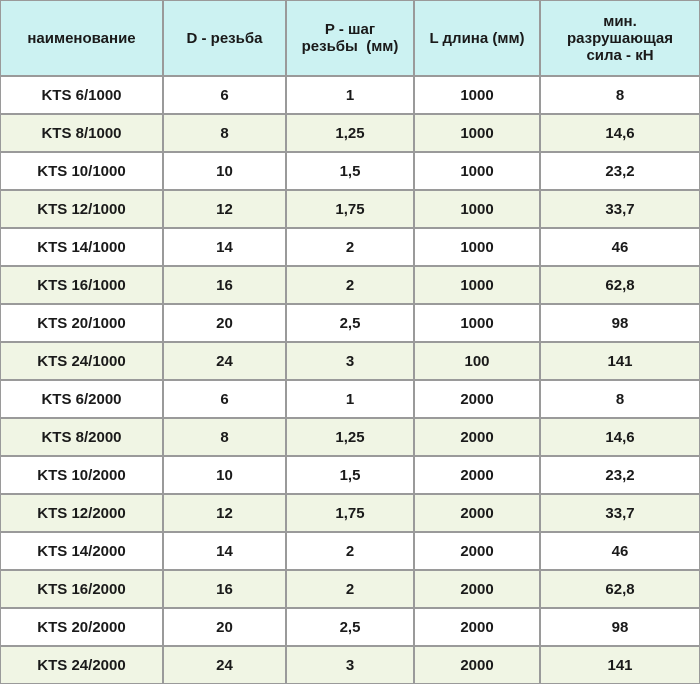  What do you see at coordinates (81, 665) in the screenshot?
I see `cell-name: KTS 24/2000` at bounding box center [81, 665].